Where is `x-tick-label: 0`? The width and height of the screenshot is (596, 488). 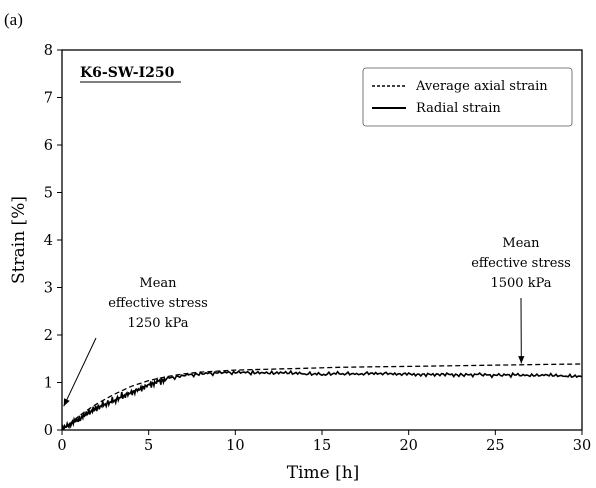 x-tick-label: 0 is located at coordinates (61, 446).